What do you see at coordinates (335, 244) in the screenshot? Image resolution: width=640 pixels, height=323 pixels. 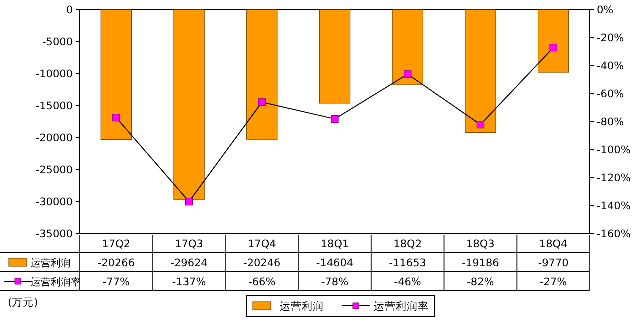 I see `x-tick-label: 18Q1` at bounding box center [335, 244].